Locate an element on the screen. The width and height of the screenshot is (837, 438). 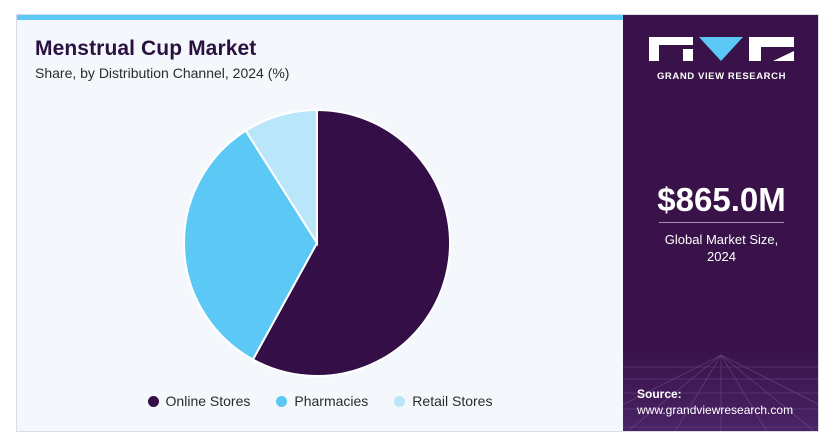
market-size-value: $865.0M is located at coordinates (721, 199).